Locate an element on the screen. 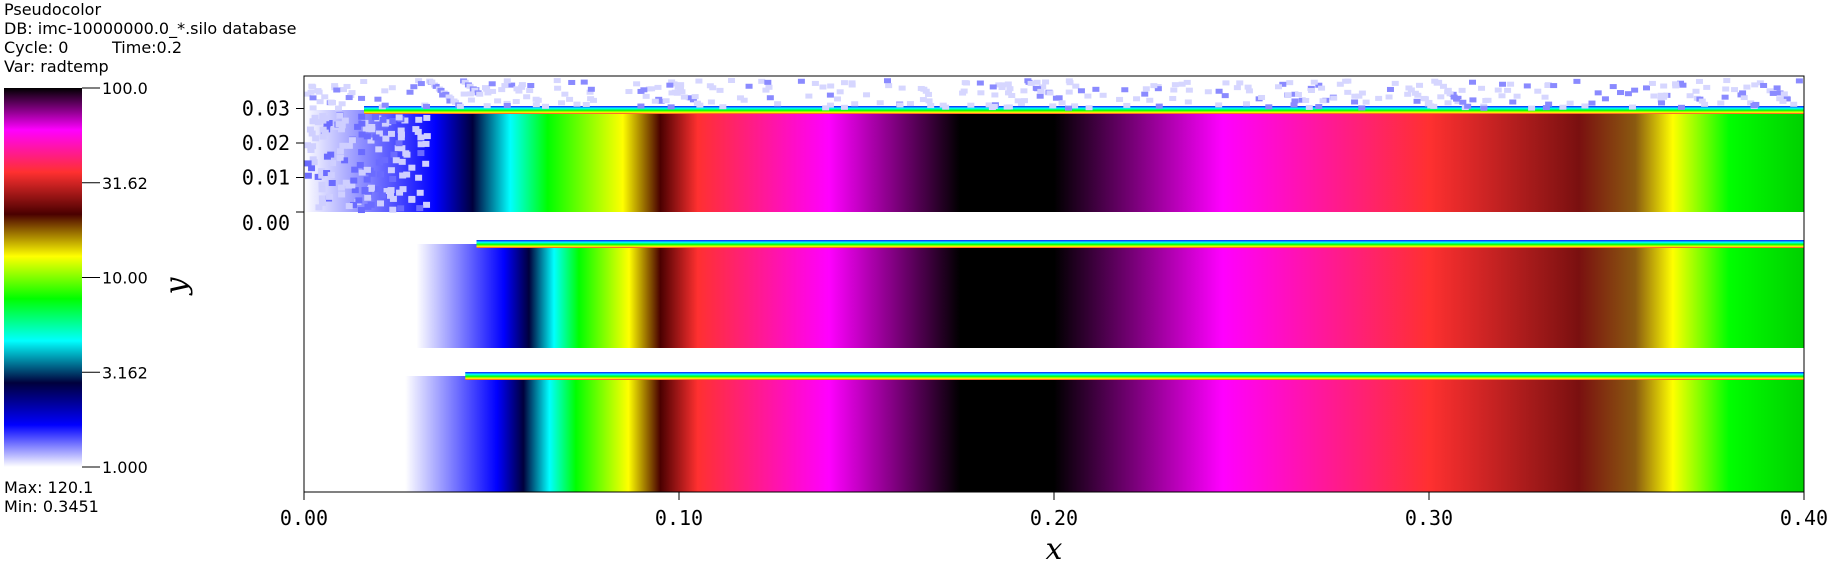 This screenshot has width=1834, height=565. y-tick-label: 0.01 is located at coordinates (266, 178).